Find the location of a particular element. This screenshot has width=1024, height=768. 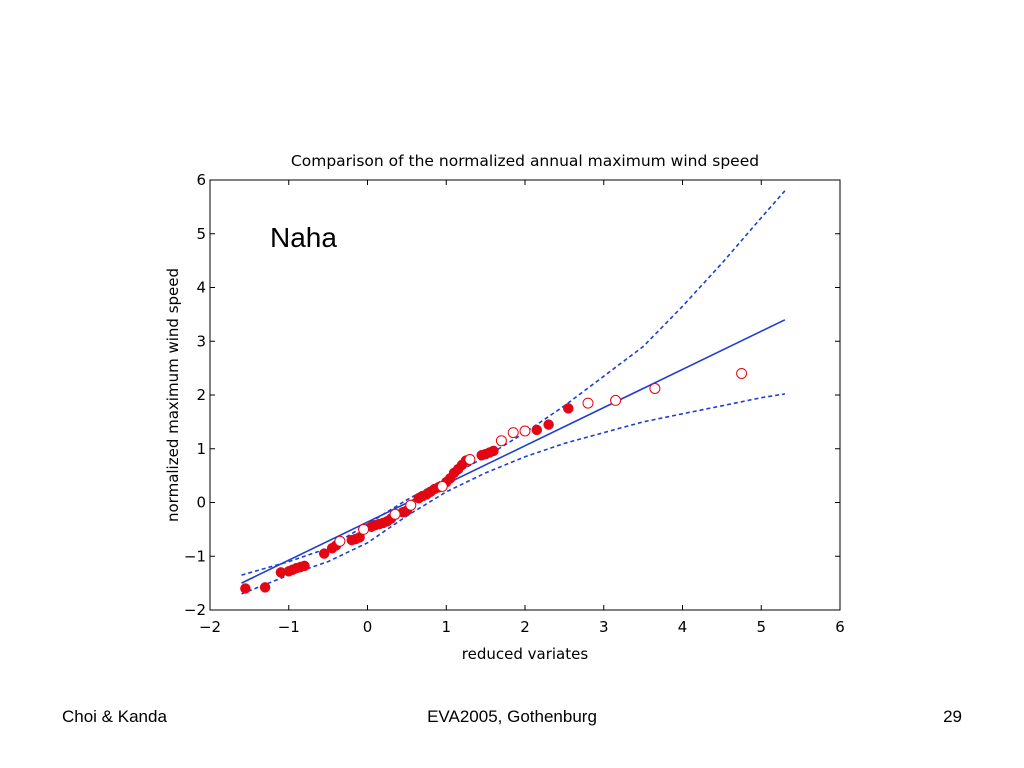

lower-confidence-line is located at coordinates (513, 494).